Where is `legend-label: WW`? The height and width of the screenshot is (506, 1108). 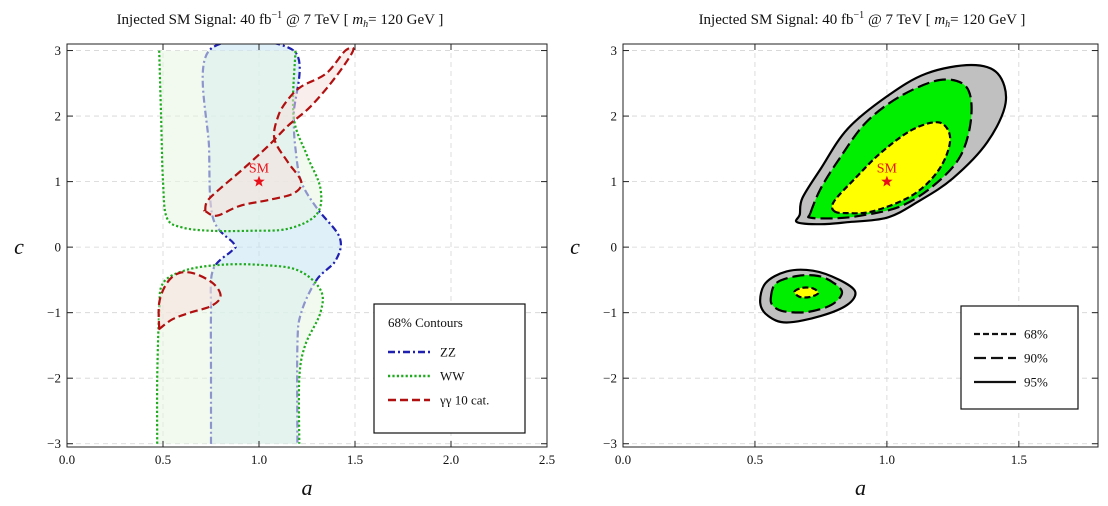 legend-label: WW is located at coordinates (452, 376).